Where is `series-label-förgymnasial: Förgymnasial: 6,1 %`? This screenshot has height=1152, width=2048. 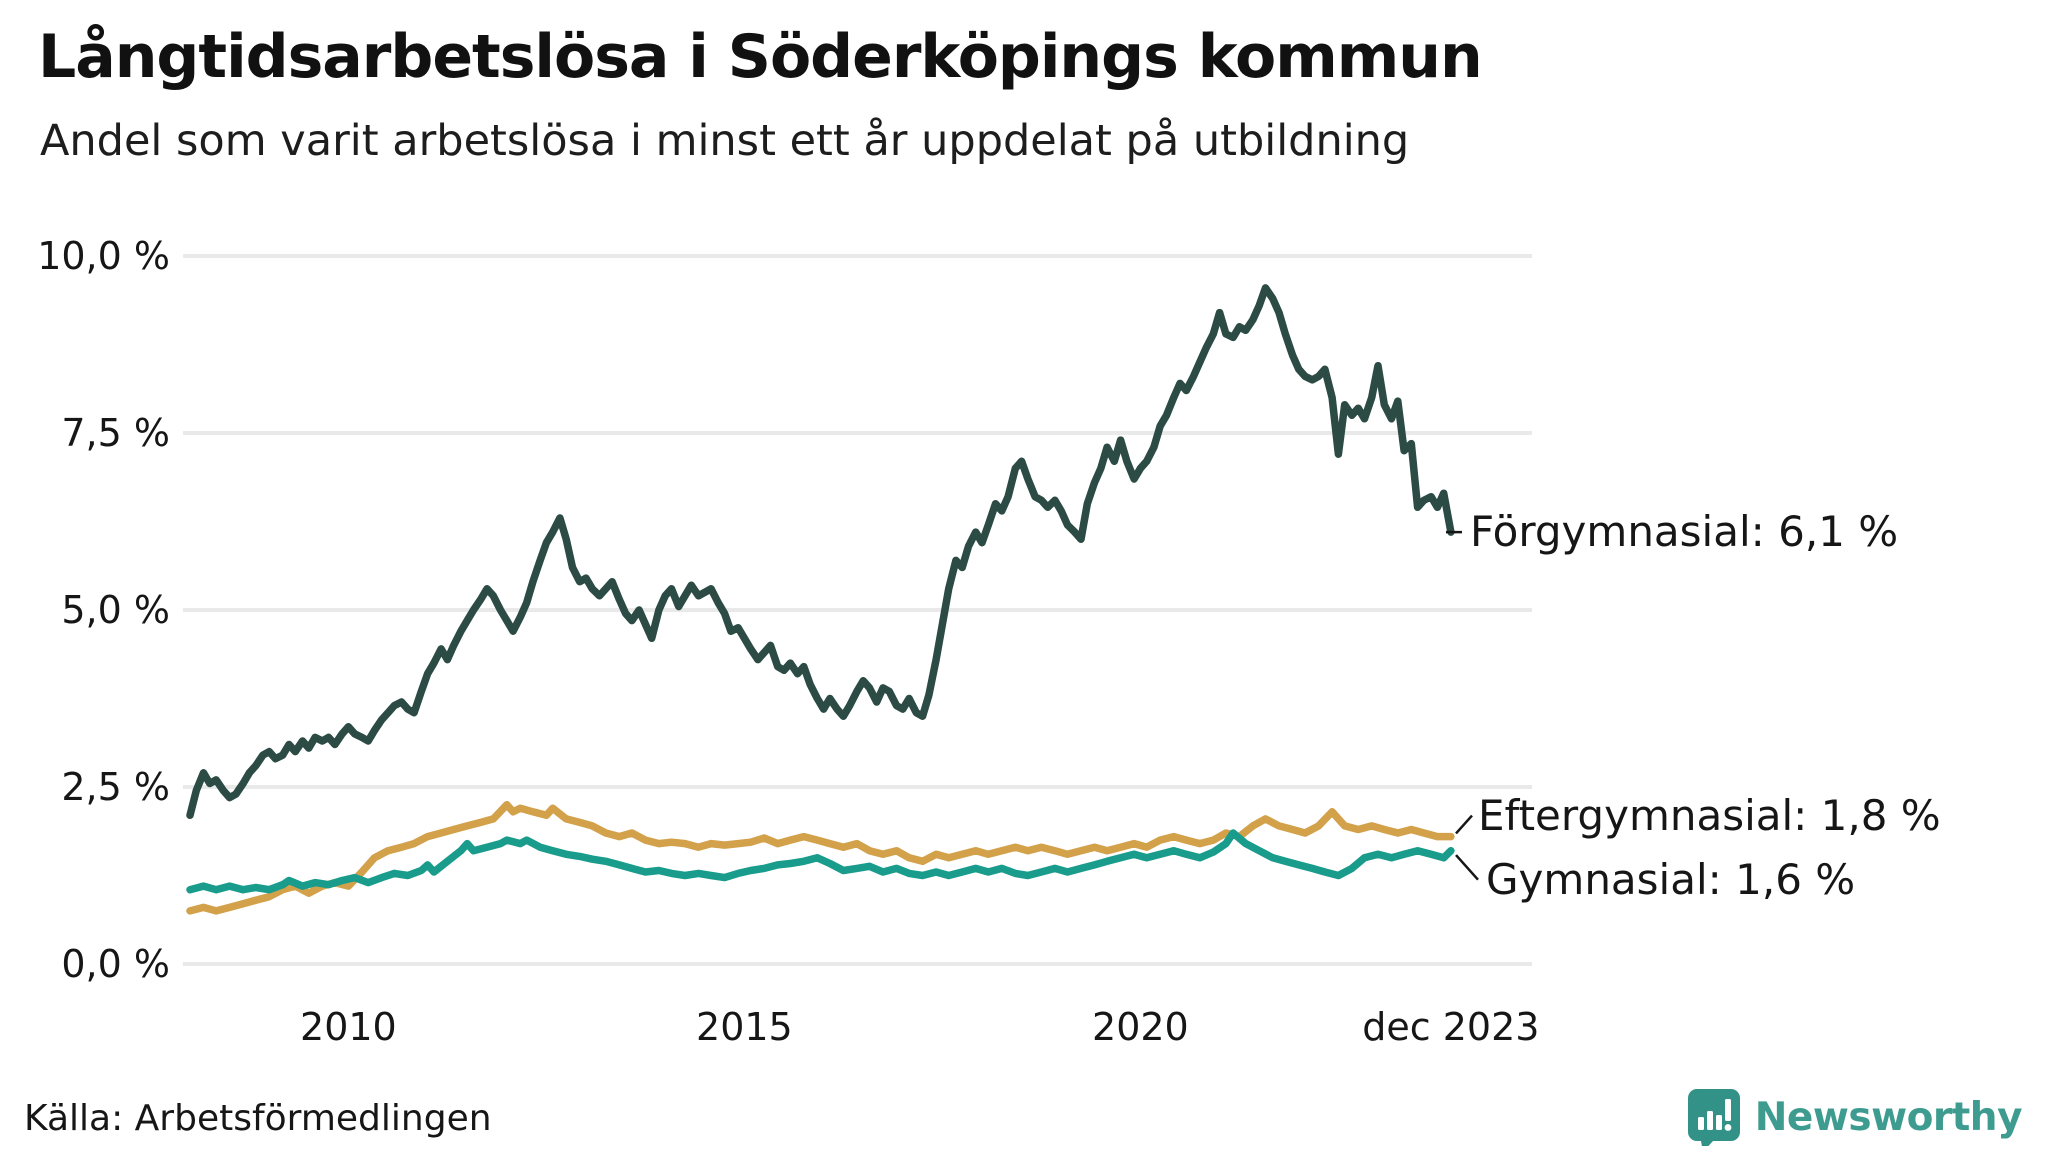
series-label-förgymnasial: Förgymnasial: 6,1 % is located at coordinates (1684, 532).